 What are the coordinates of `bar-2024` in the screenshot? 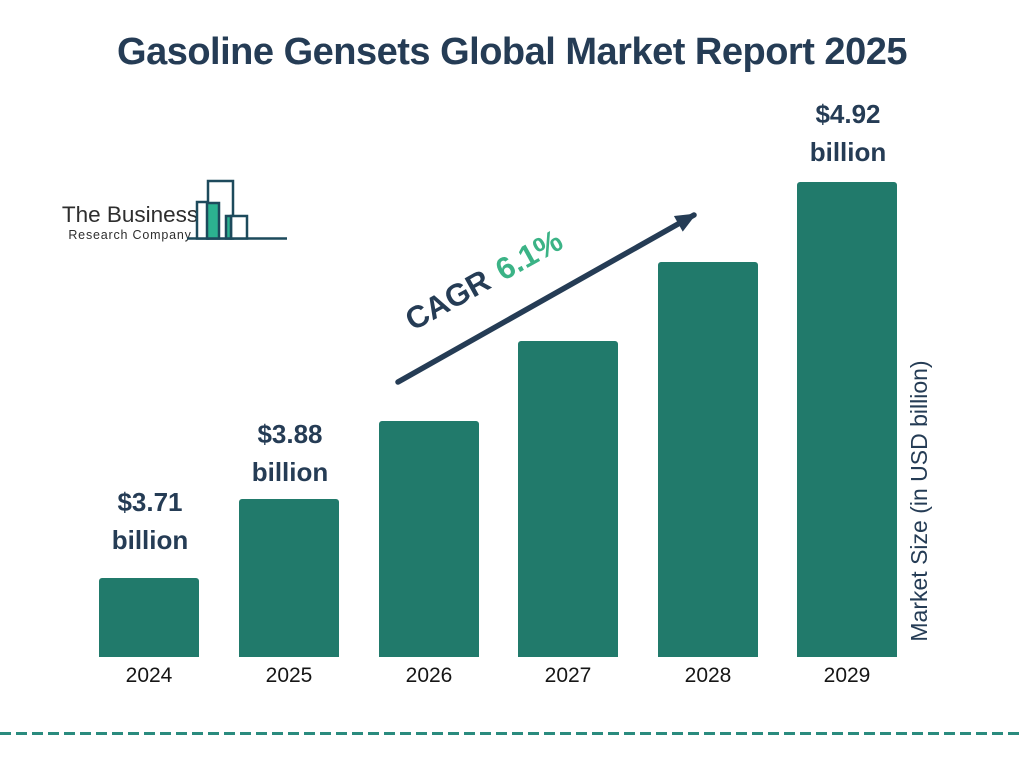 It's located at (149, 617).